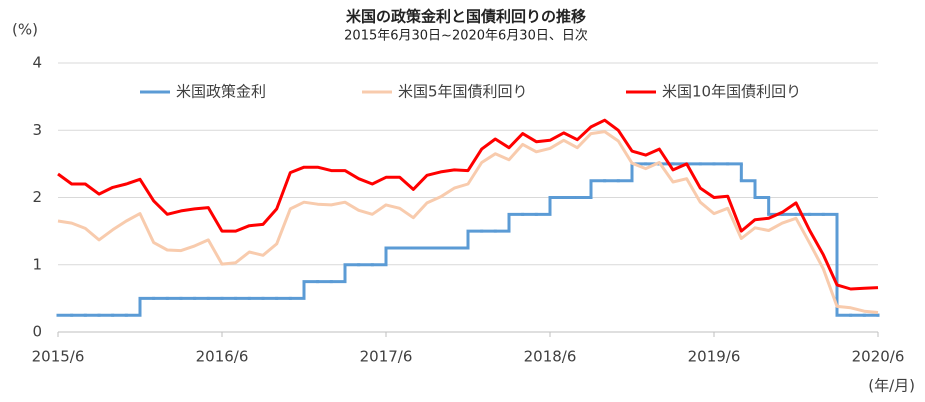 This screenshot has width=925, height=402. What do you see at coordinates (37, 332) in the screenshot?
I see `y-tick-label: 0` at bounding box center [37, 332].